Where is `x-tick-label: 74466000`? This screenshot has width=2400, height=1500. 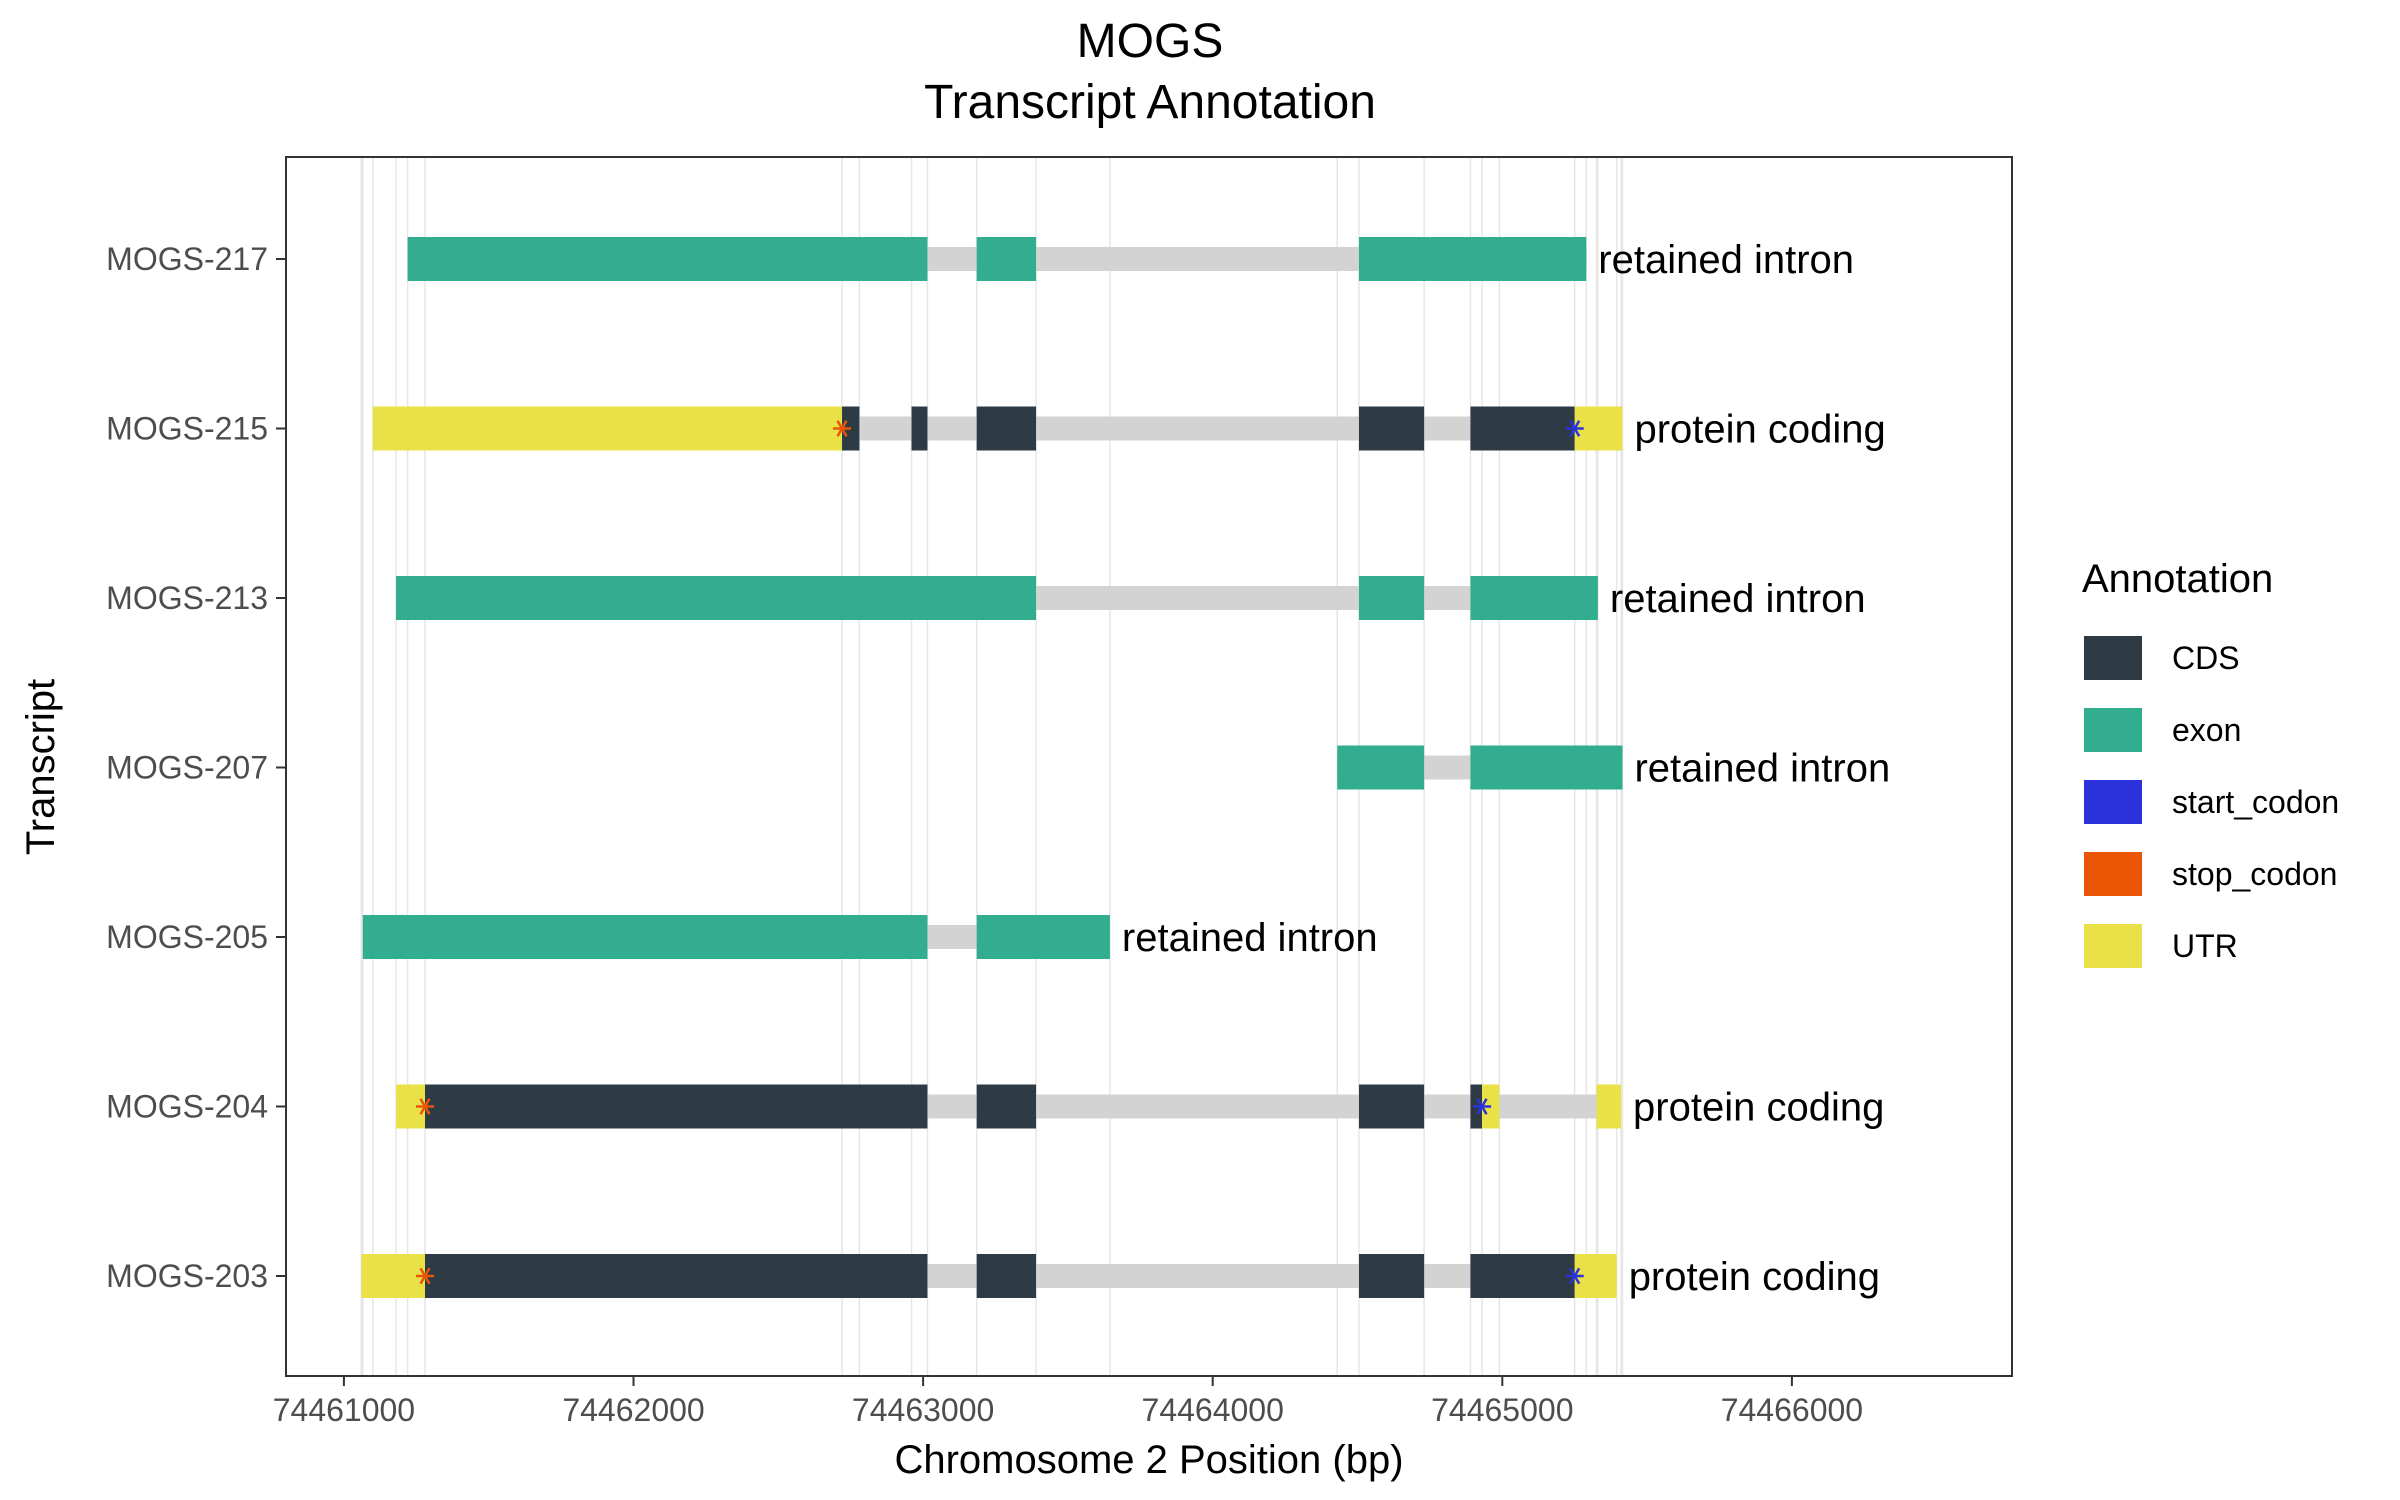
x-tick-label: 74466000 is located at coordinates (1792, 1410).